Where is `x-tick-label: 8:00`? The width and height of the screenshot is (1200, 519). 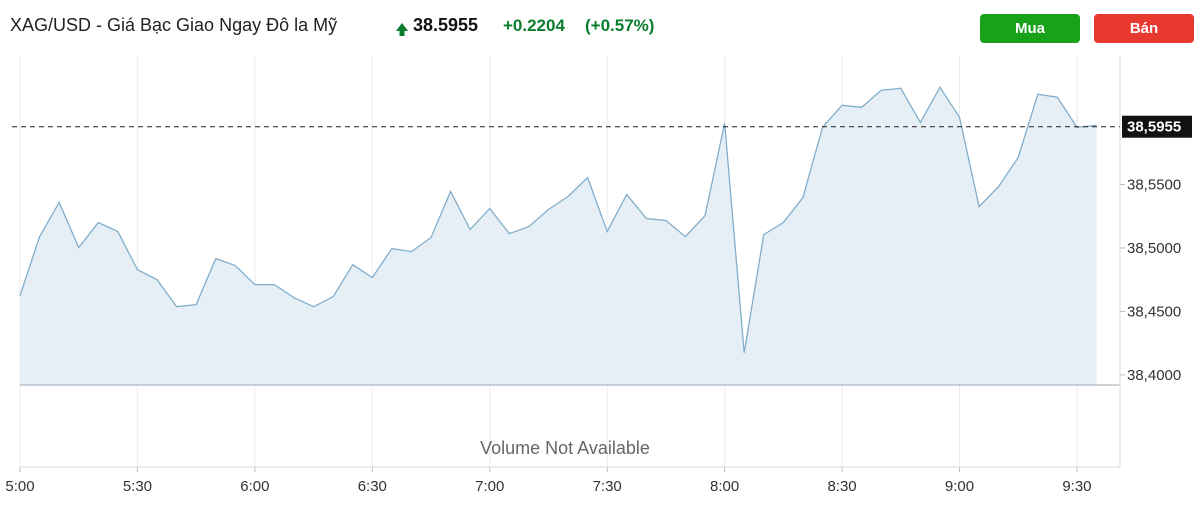 x-tick-label: 8:00 is located at coordinates (724, 486).